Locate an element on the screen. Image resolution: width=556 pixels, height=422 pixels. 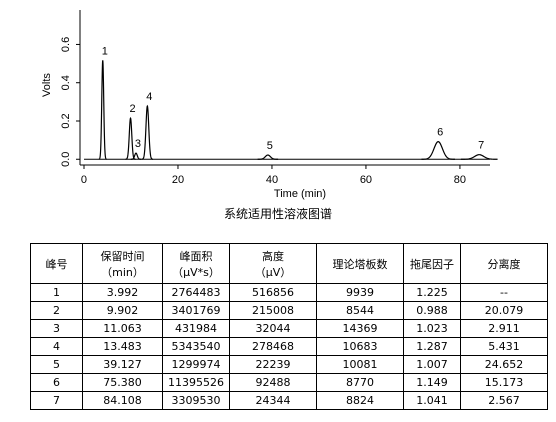
caption: 系统适用性溶液图谱 is located at coordinates (277, 214).